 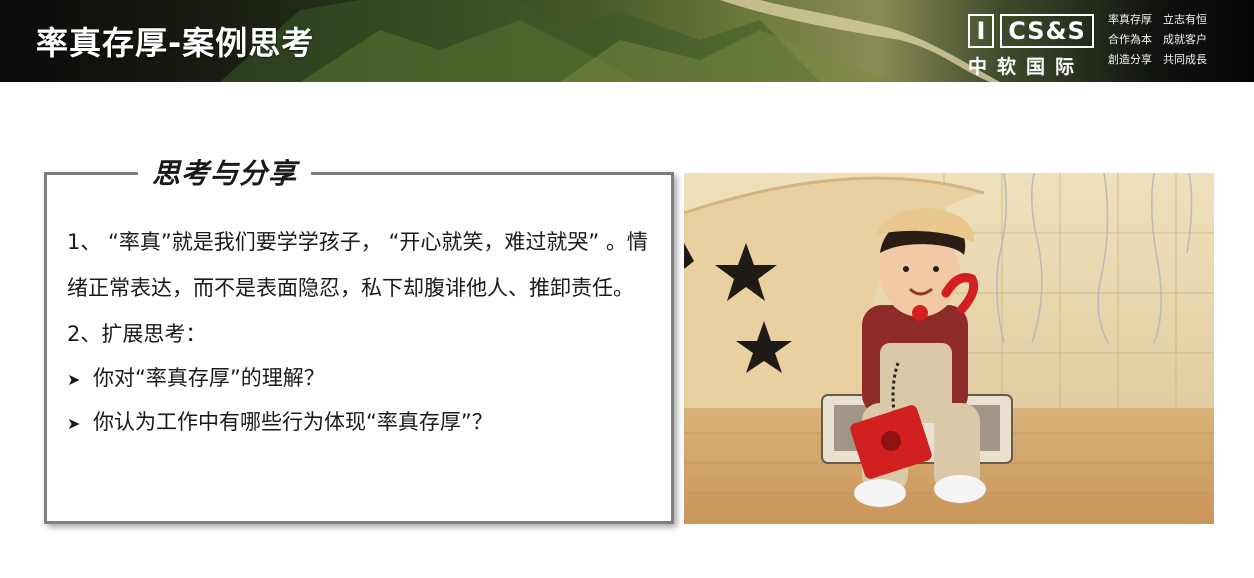 I want to click on mountain-landscape-image, so click(x=610, y=41).